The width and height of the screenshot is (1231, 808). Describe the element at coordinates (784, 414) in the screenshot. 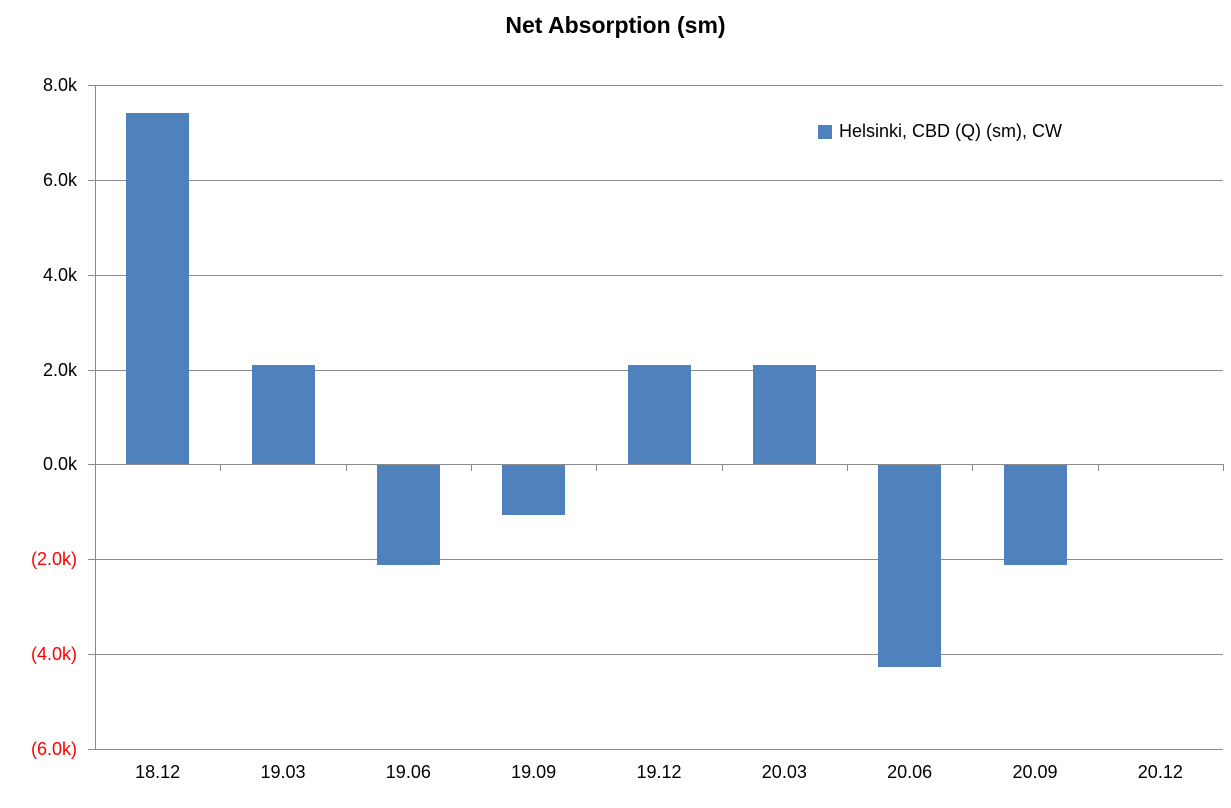

I see `bar-20.03` at that location.